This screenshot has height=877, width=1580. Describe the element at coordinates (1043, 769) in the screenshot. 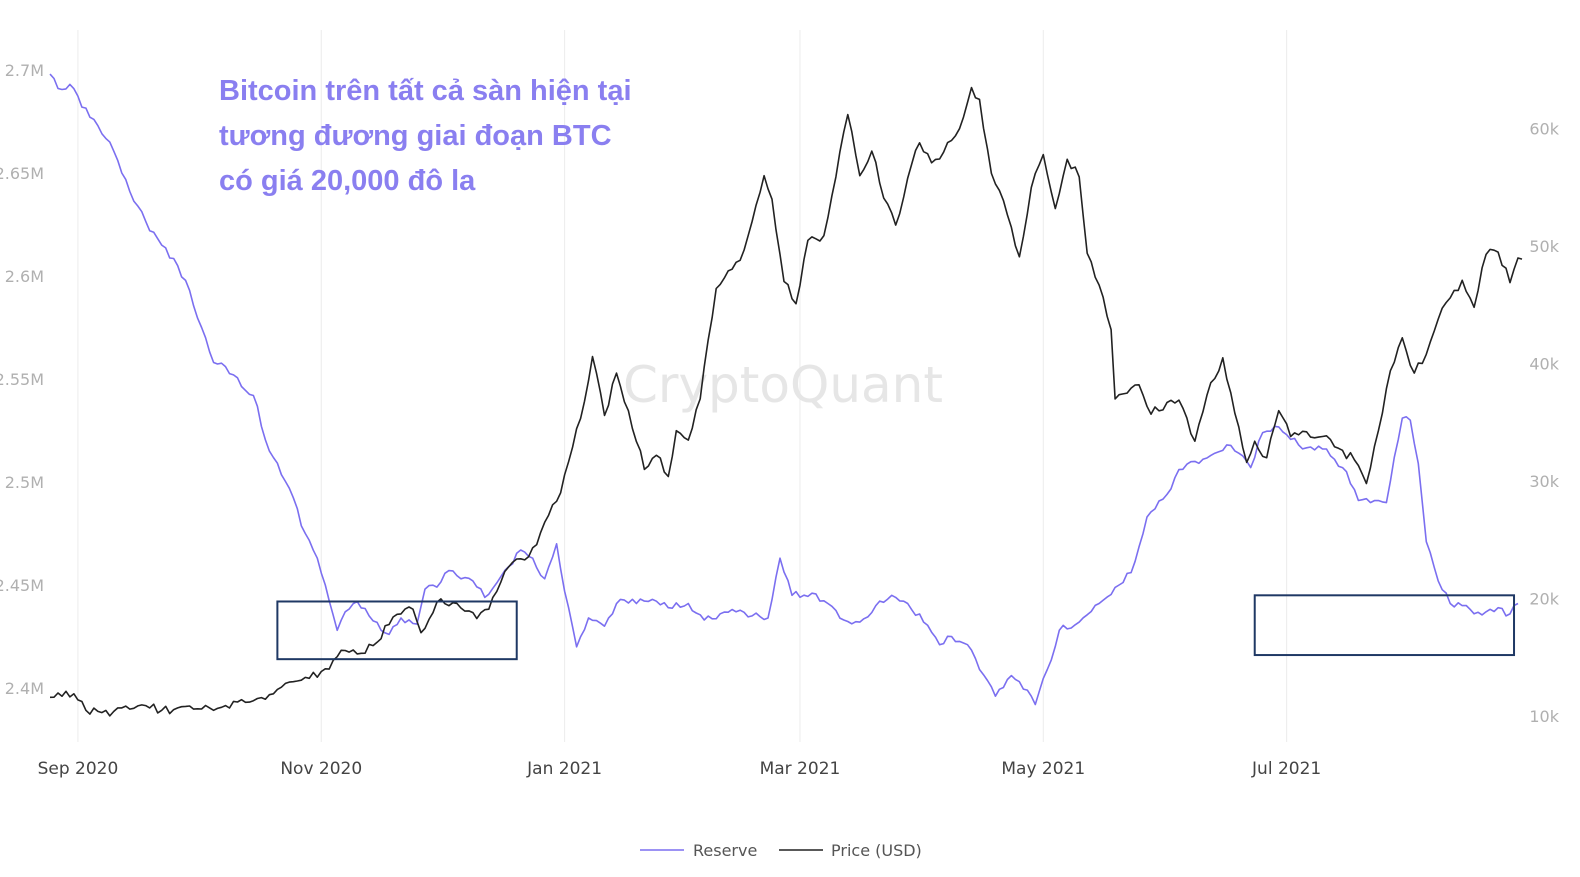

I see `x-tick-label-4: May 2021` at that location.